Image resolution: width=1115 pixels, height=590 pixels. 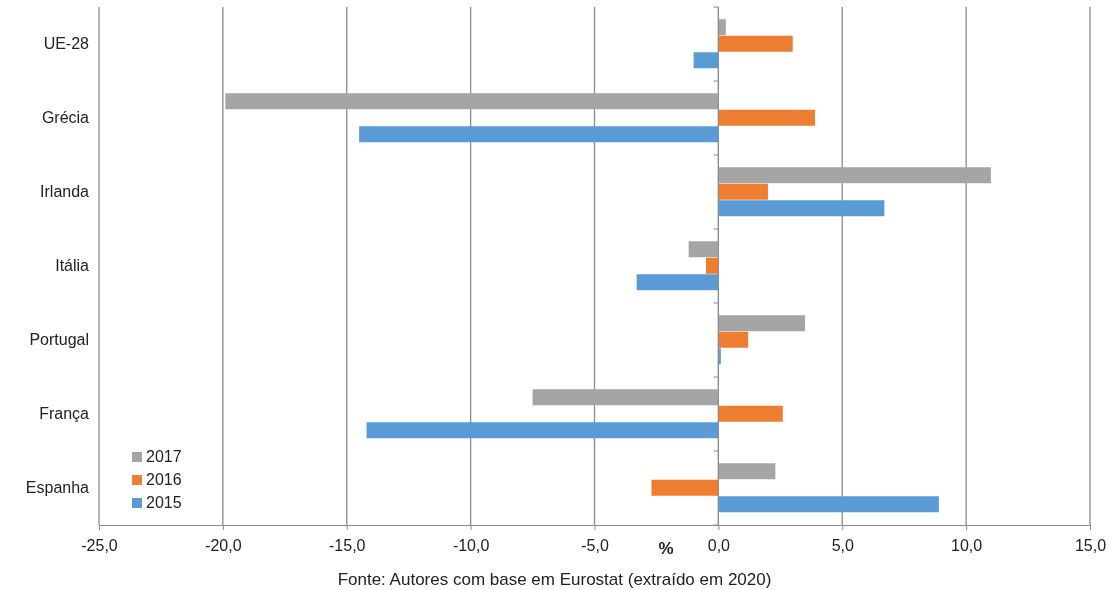 What do you see at coordinates (719, 545) in the screenshot?
I see `x-tick-label: 0,0` at bounding box center [719, 545].